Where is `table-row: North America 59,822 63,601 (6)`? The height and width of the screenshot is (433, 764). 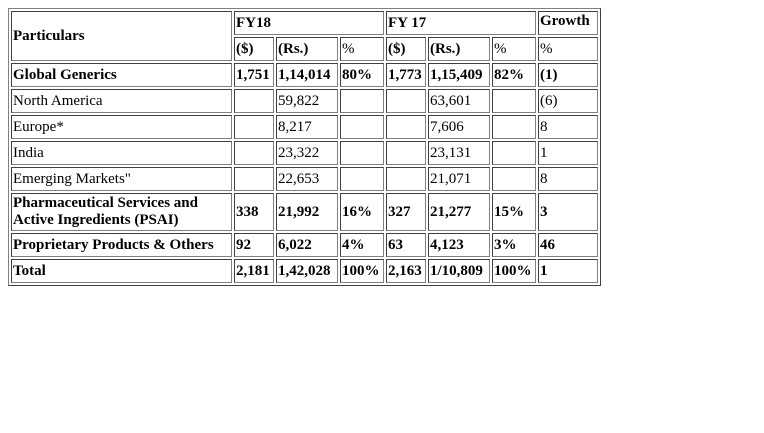
table-row: North America 59,822 63,601 (6) is located at coordinates (304, 101).